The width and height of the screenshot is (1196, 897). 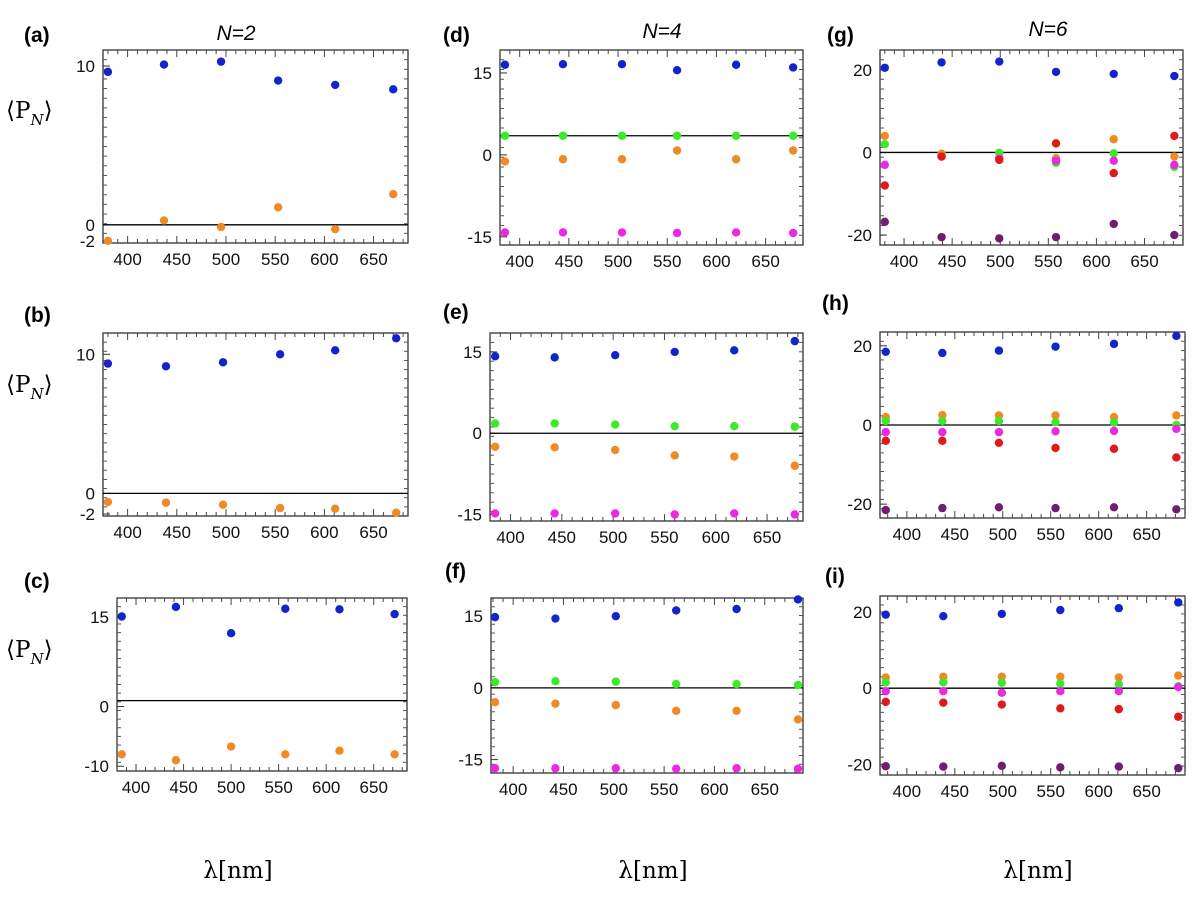 I want to click on panel-label-d: (d), so click(x=456, y=35).